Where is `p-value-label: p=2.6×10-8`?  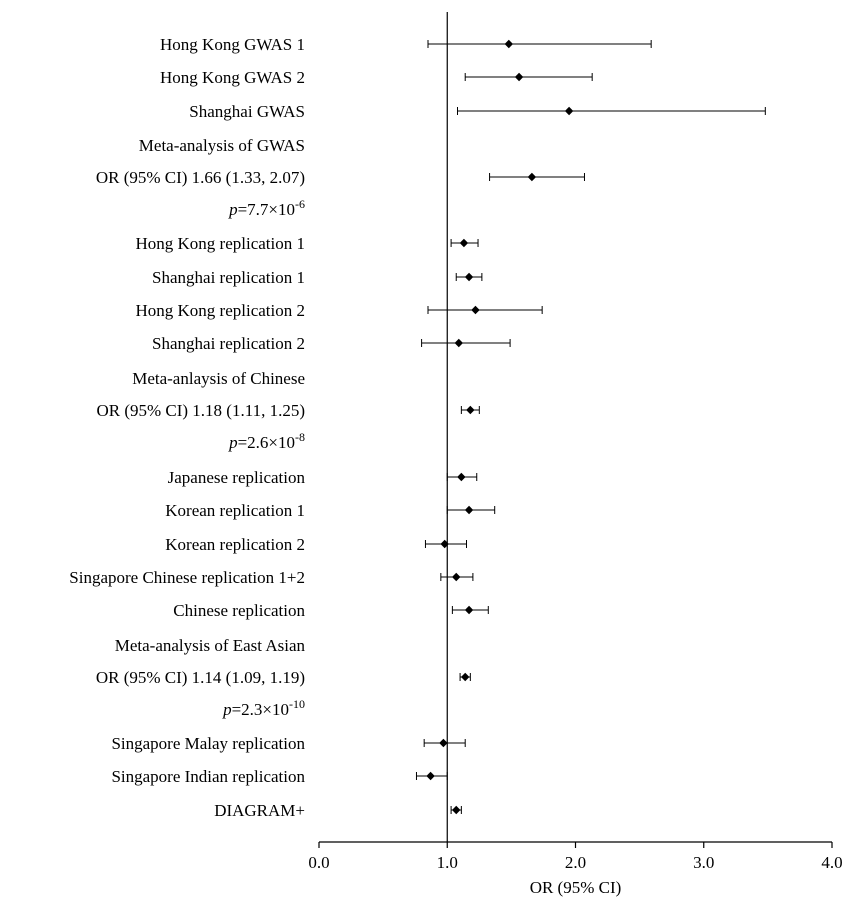
p-value-label: p=2.6×10-8 is located at coordinates (266, 441).